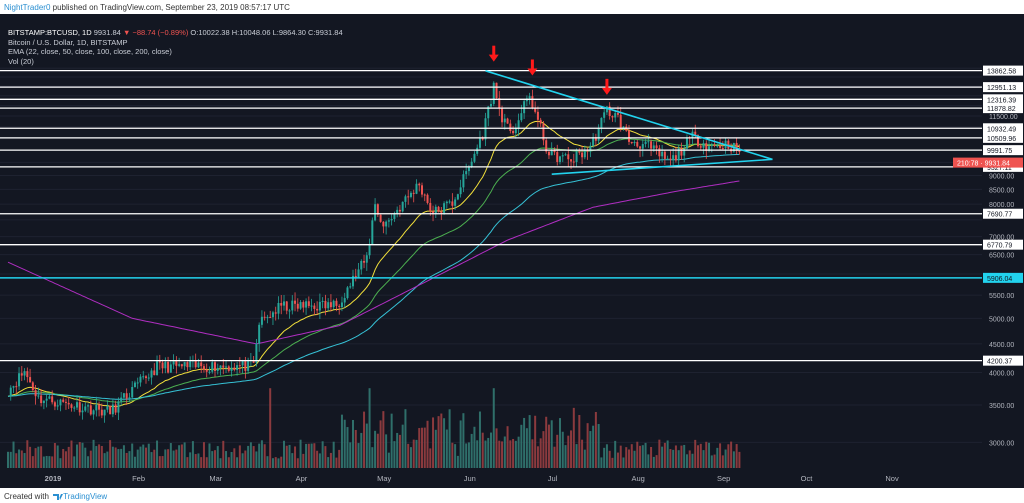  I want to click on arrow-shaft, so click(607, 83).